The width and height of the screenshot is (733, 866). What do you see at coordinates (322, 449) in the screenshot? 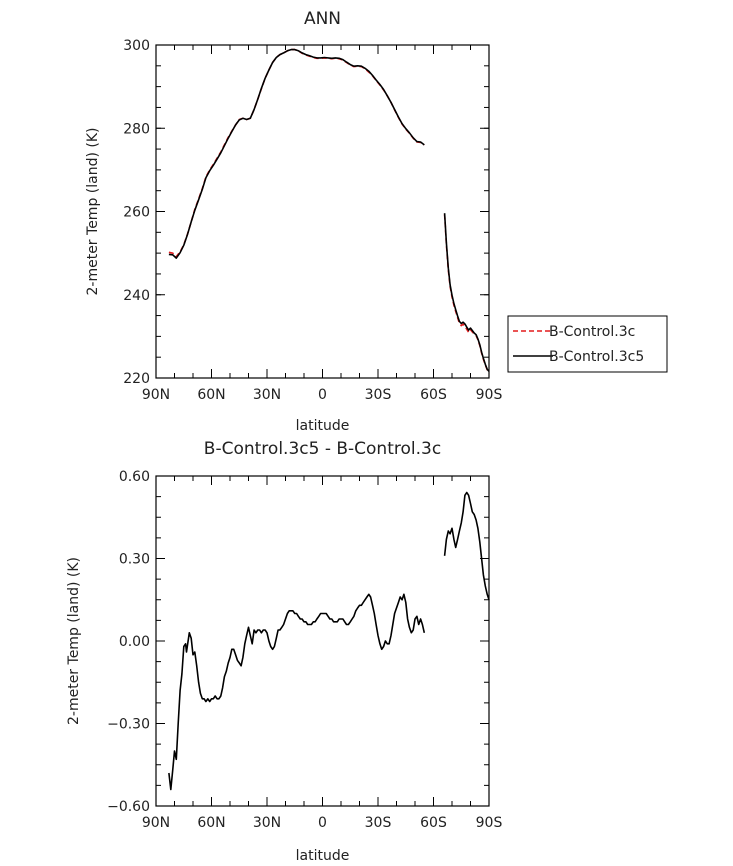
I see `chart-title: B-Control.3c5 - B-Control.3c` at bounding box center [322, 449].